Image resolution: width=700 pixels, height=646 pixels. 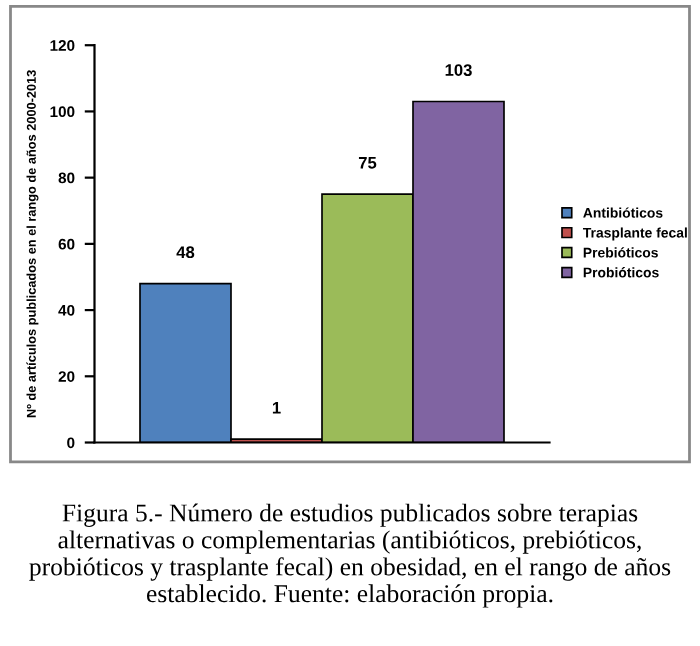 What do you see at coordinates (350, 555) in the screenshot?
I see `text: Figura 5.- Número de estudios publicados sobre terapias alternativas o complementarias (antibióticos, prebióticos, probióticos y trasplante fecal) en obesidad, en el rango de años establecido. Fuente: elaboración propia.` at bounding box center [350, 555].